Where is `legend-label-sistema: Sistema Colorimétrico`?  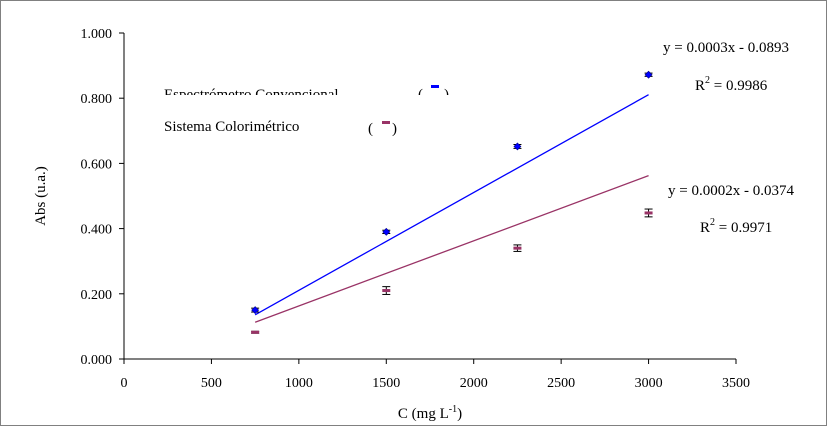 legend-label-sistema: Sistema Colorimétrico is located at coordinates (231, 127).